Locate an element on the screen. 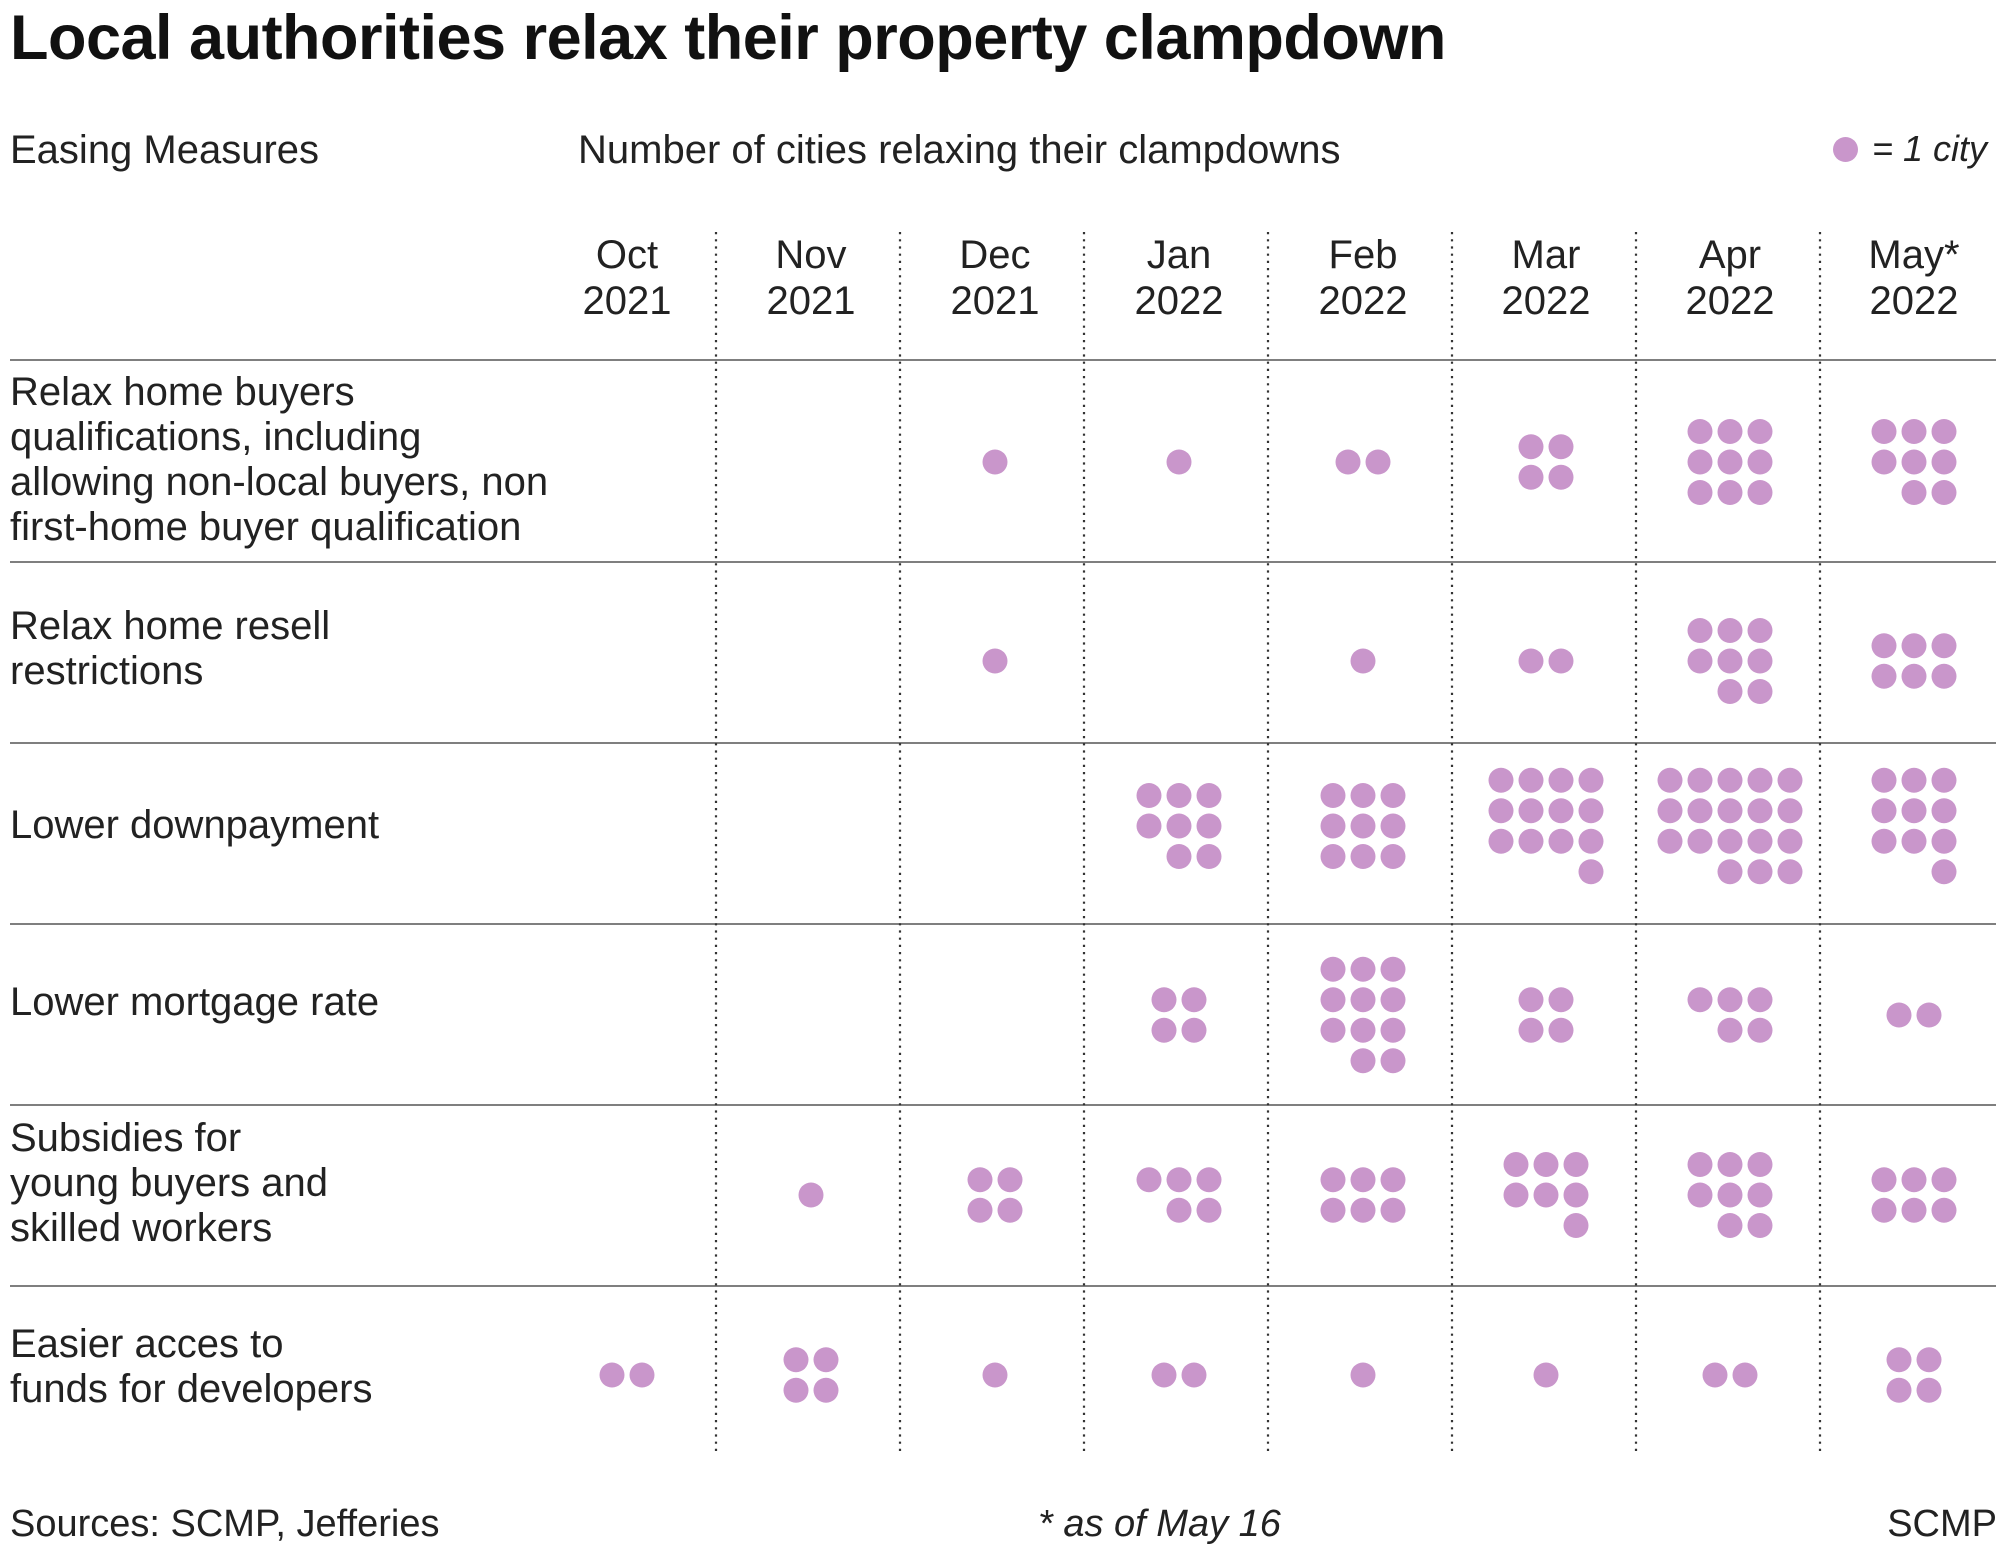 The width and height of the screenshot is (2000, 1562). month-header: Oct 2021 is located at coordinates (627, 278).